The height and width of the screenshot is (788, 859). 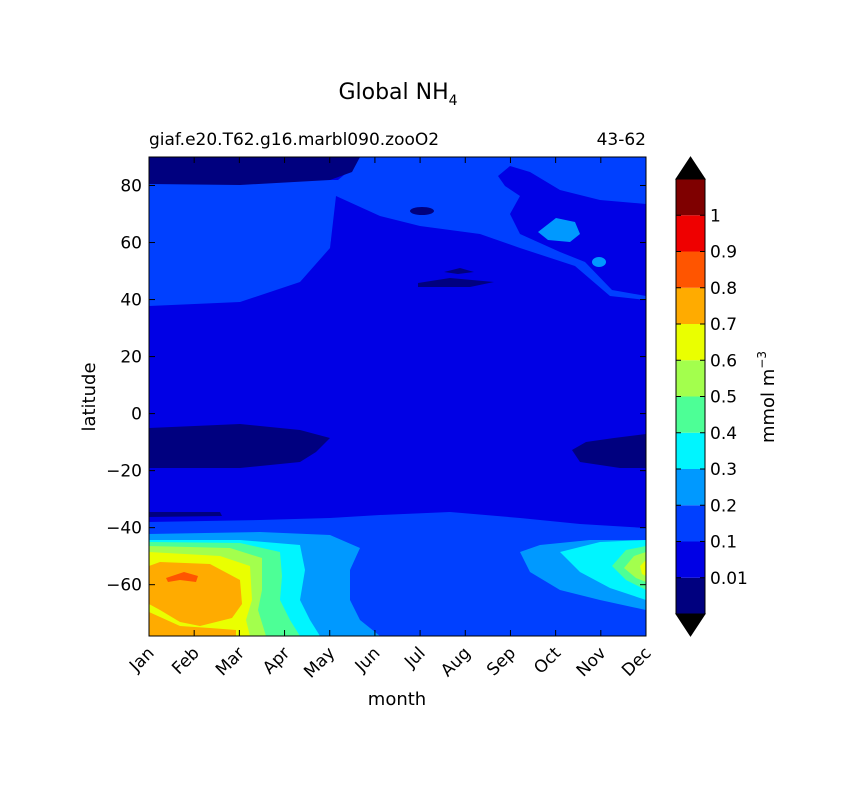 I want to click on x-tick-label: Jan, so click(x=141, y=659).